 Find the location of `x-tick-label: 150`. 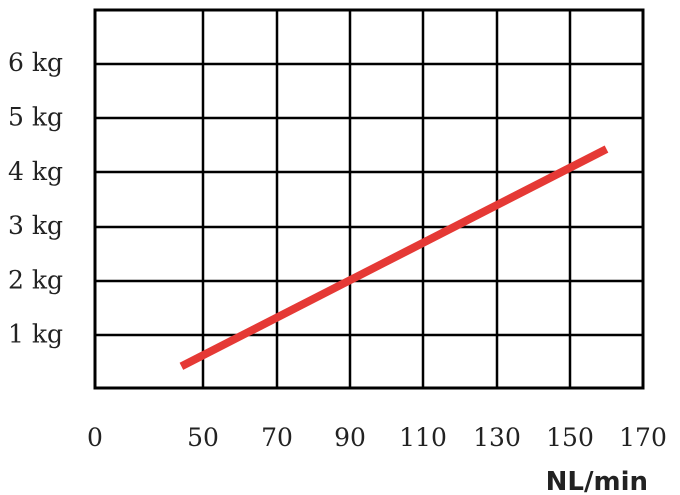

x-tick-label: 150 is located at coordinates (570, 437).